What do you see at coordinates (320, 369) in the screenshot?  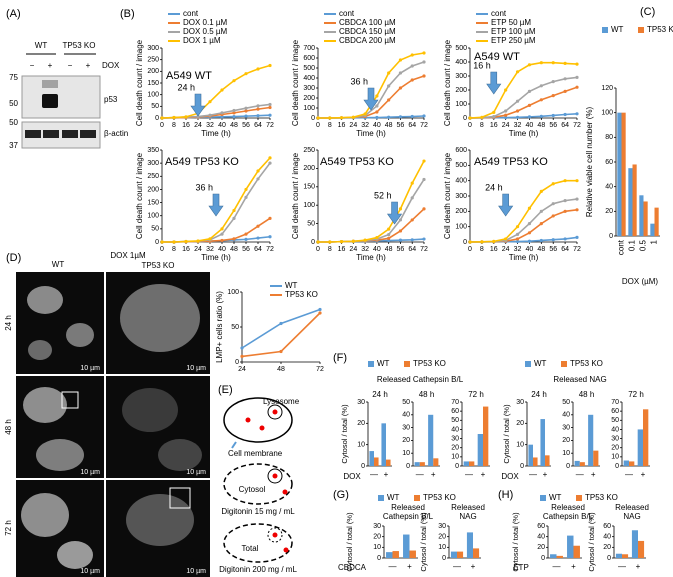 I see `x-tick-label: 72` at bounding box center [320, 369].